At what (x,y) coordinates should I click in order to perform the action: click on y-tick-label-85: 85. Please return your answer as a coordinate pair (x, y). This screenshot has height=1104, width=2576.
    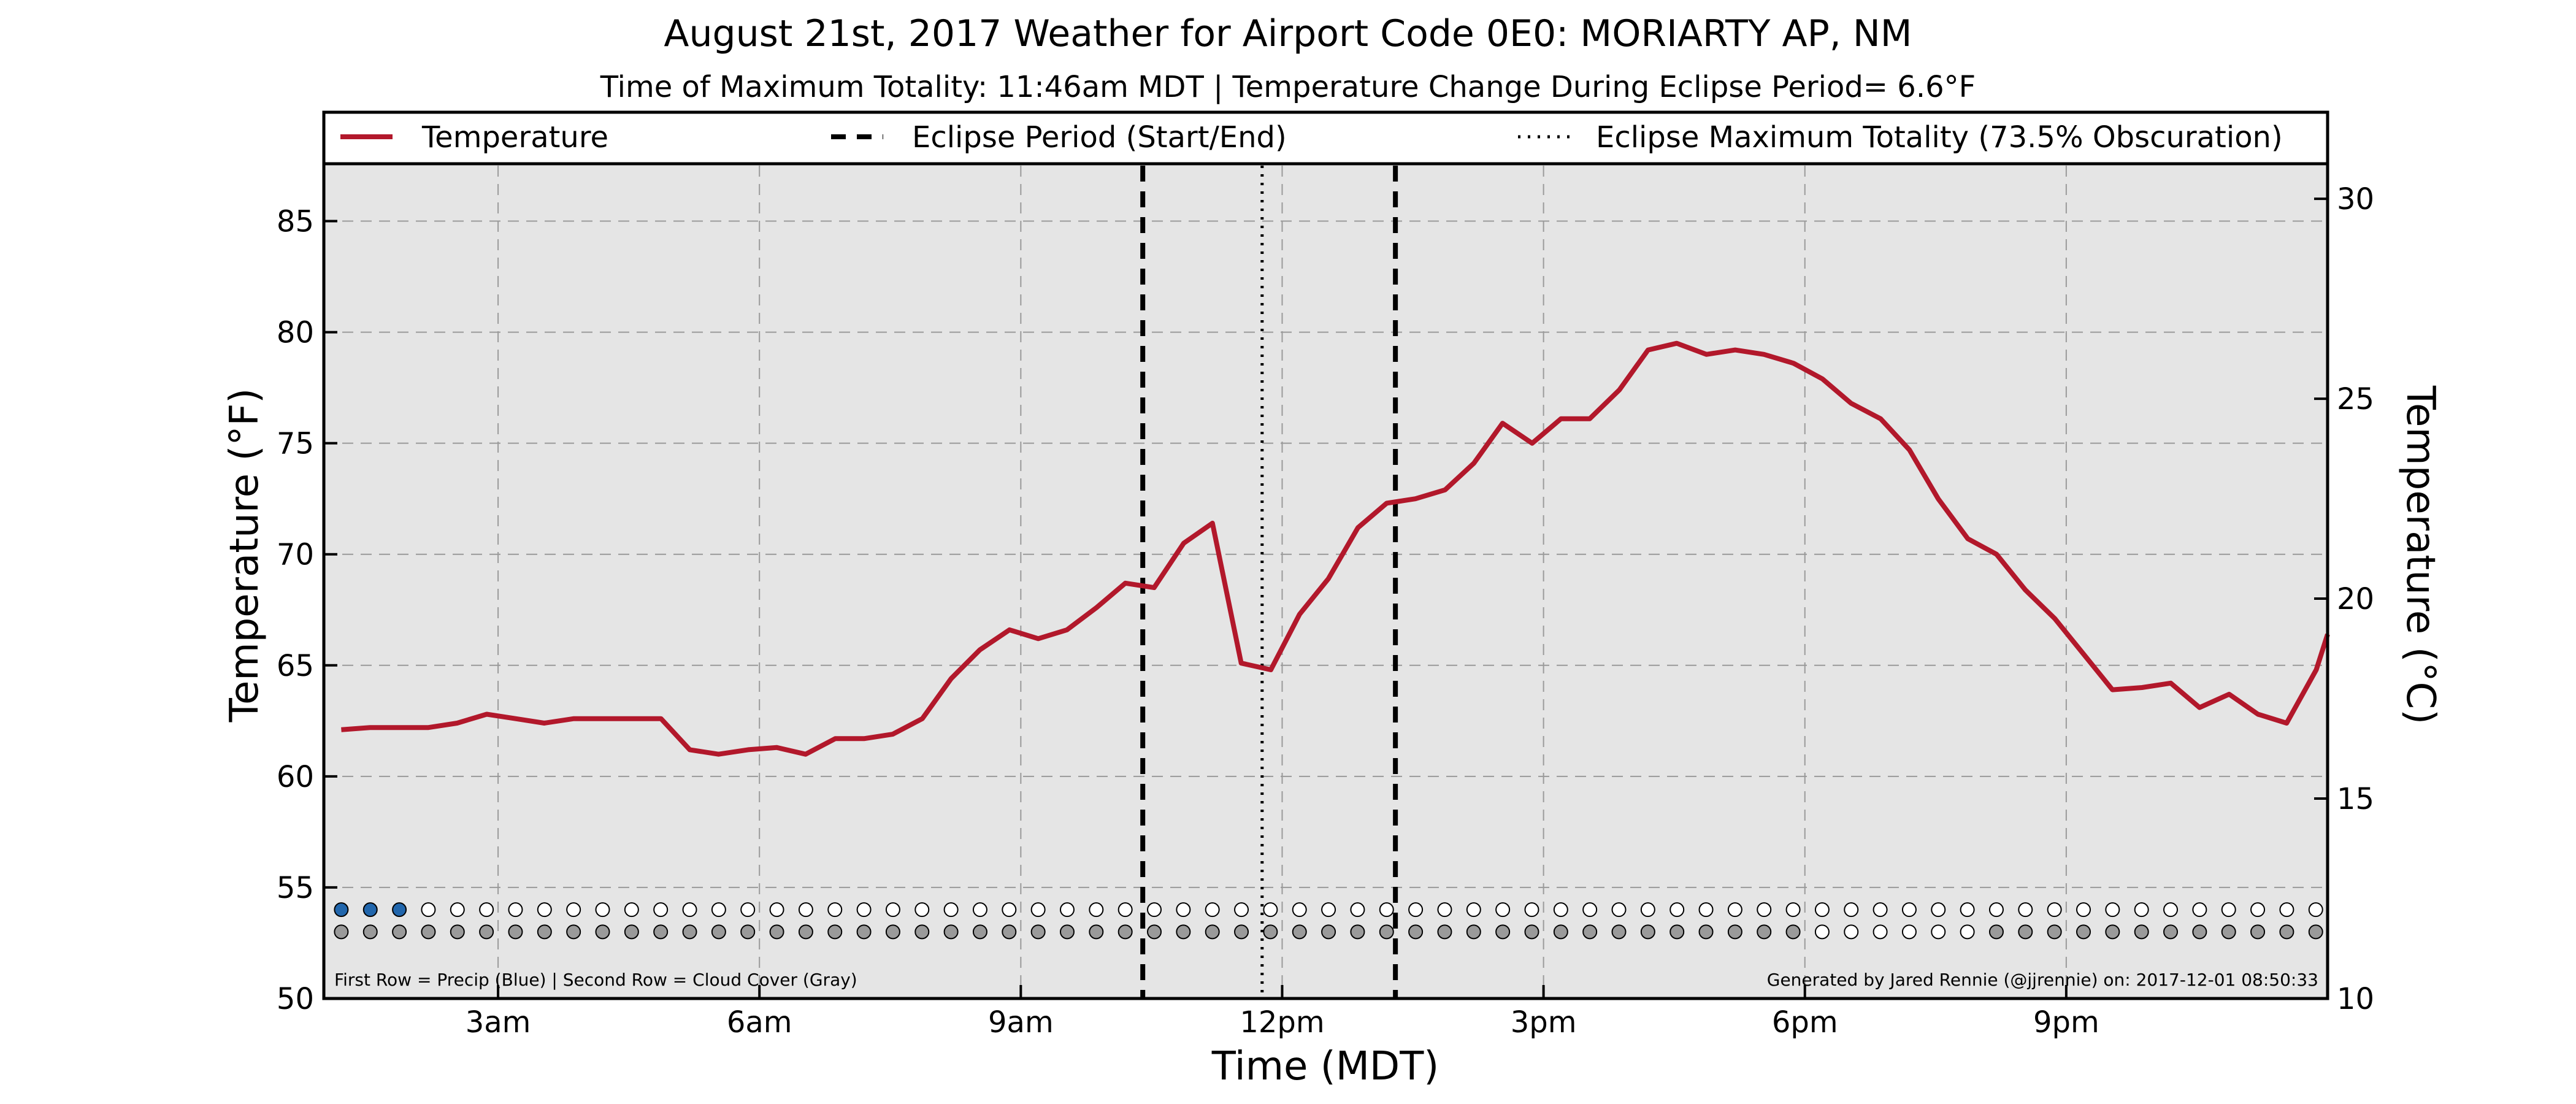
    Looking at the image, I should click on (295, 222).